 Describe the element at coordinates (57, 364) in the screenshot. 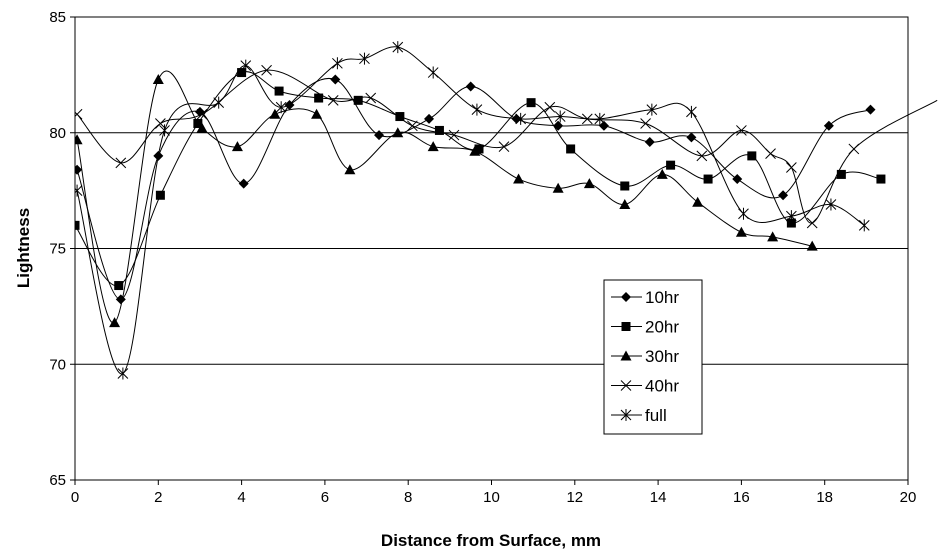

I see `y-tick-label: 70` at that location.